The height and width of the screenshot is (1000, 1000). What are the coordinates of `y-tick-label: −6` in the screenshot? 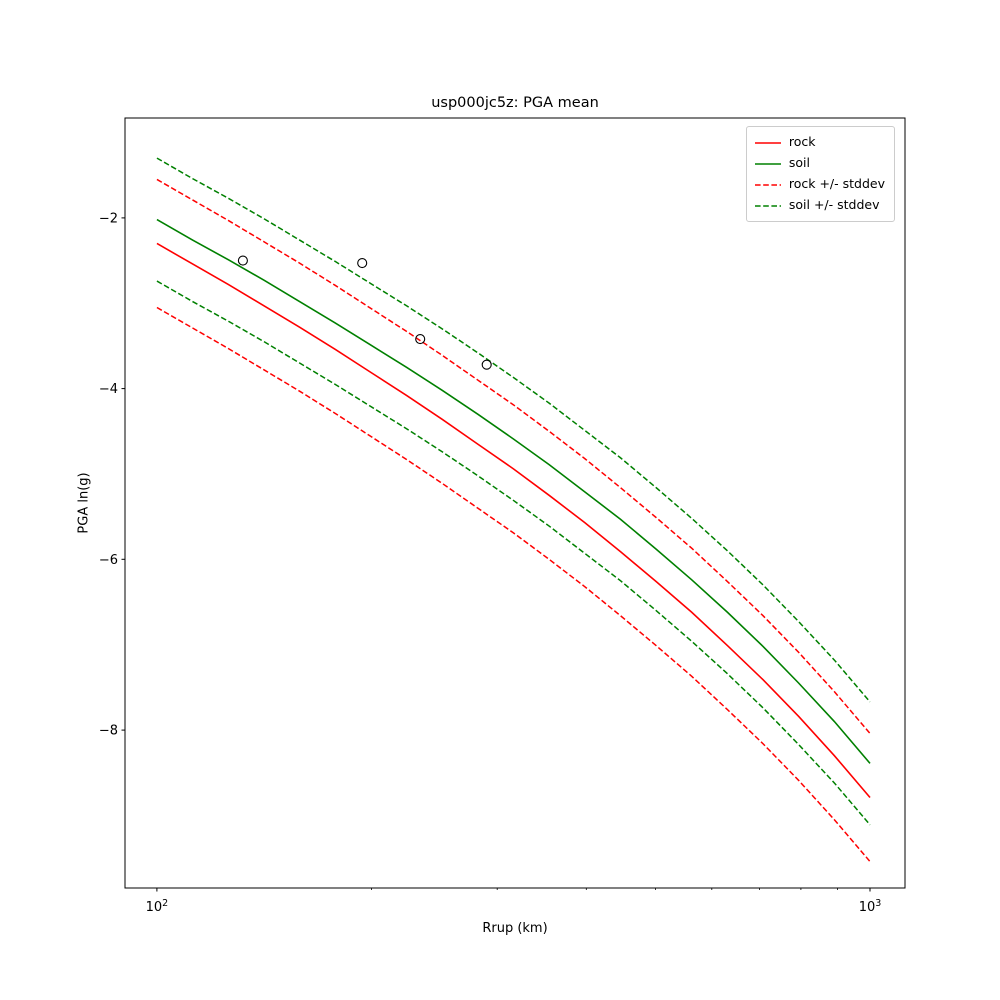 It's located at (108, 560).